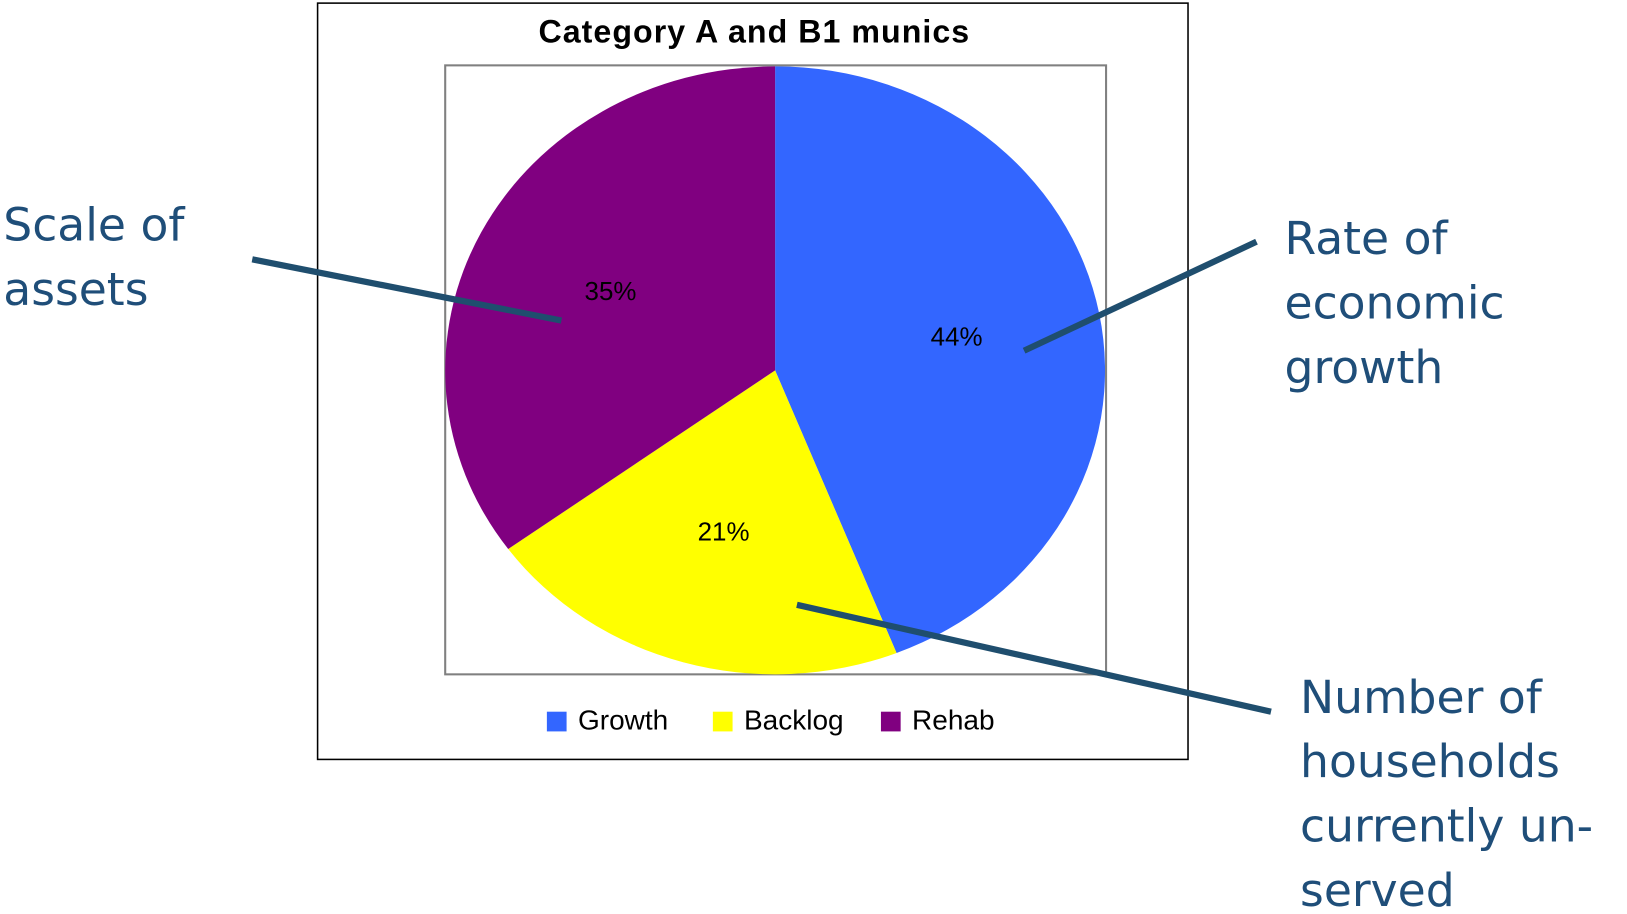  I want to click on annotation-text: assets, so click(75, 289).